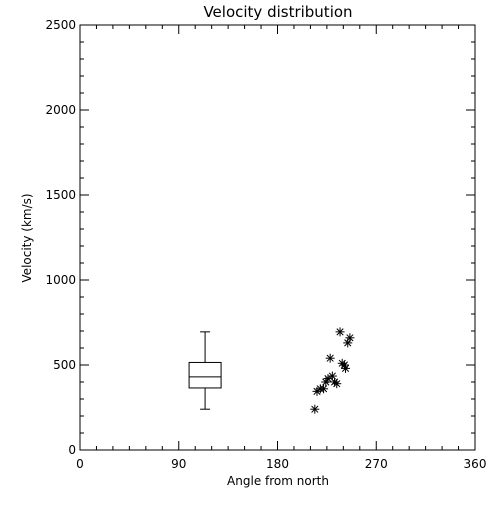 This screenshot has height=505, width=500. I want to click on y-tick-labels: 0 500 1000 1500 2000 2500, so click(60, 237).